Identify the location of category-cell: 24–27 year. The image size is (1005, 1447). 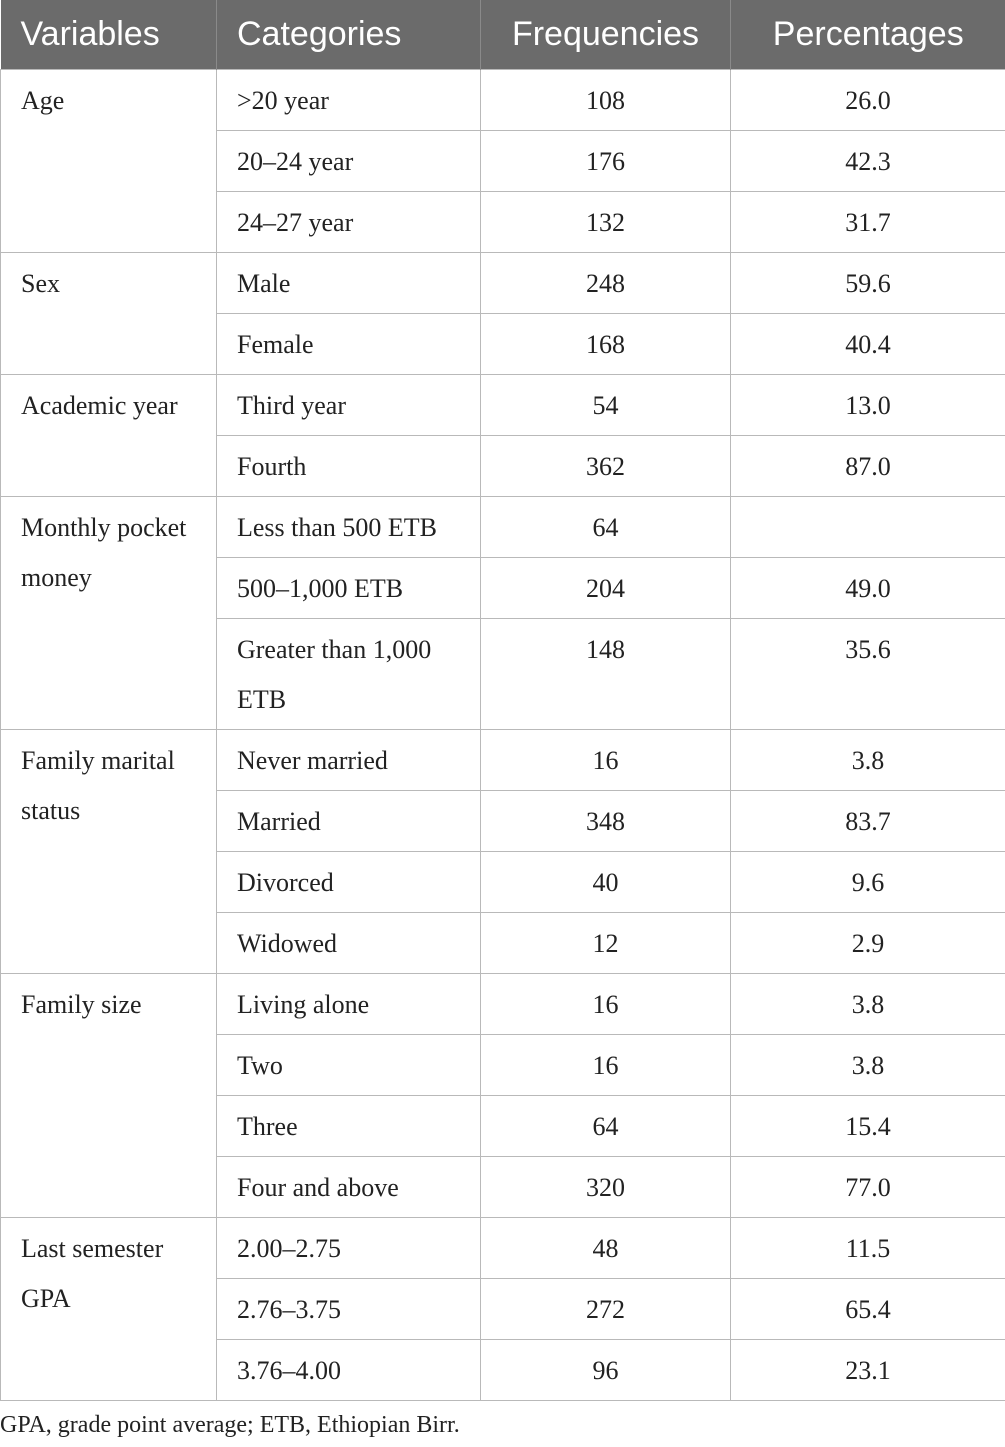
(348, 221).